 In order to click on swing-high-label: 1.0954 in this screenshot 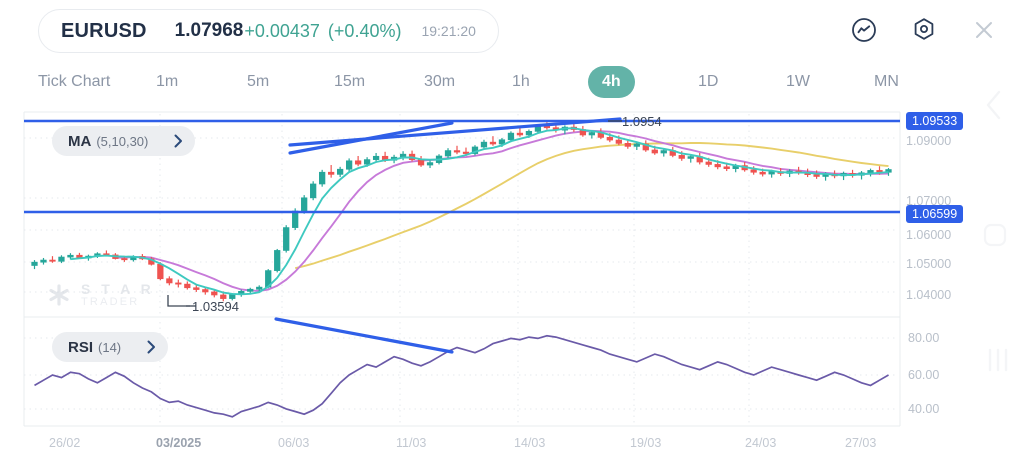, I will do `click(642, 121)`.